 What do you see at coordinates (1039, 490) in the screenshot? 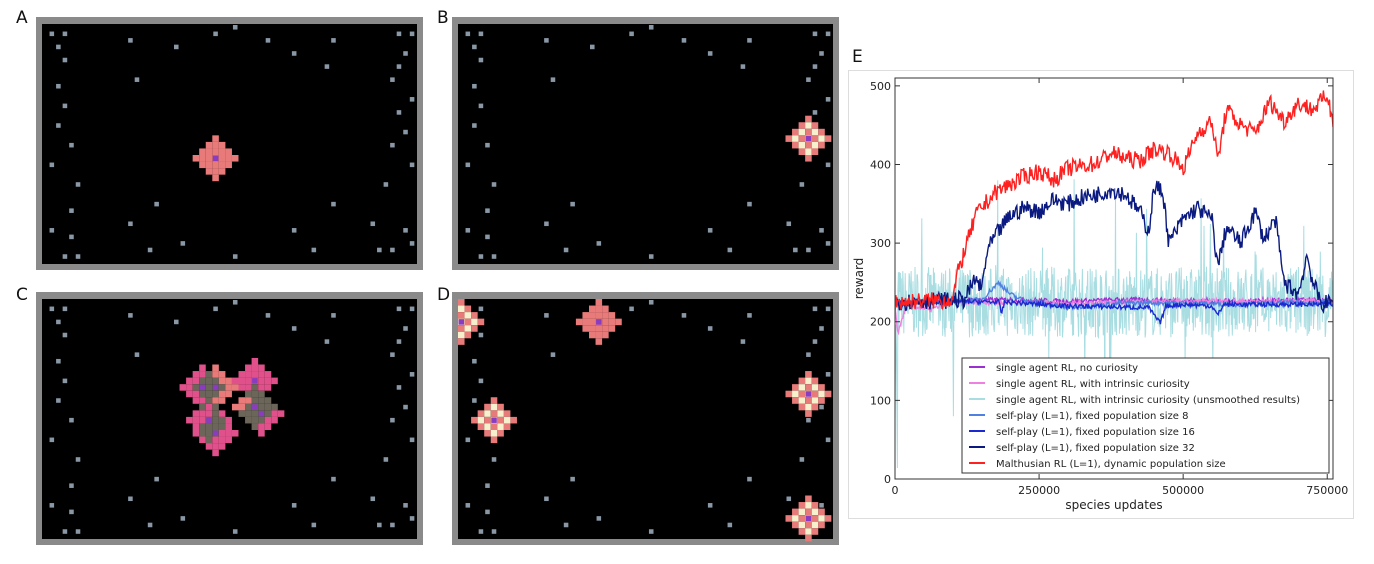
I see `x-tick-label: 250000` at bounding box center [1039, 490].